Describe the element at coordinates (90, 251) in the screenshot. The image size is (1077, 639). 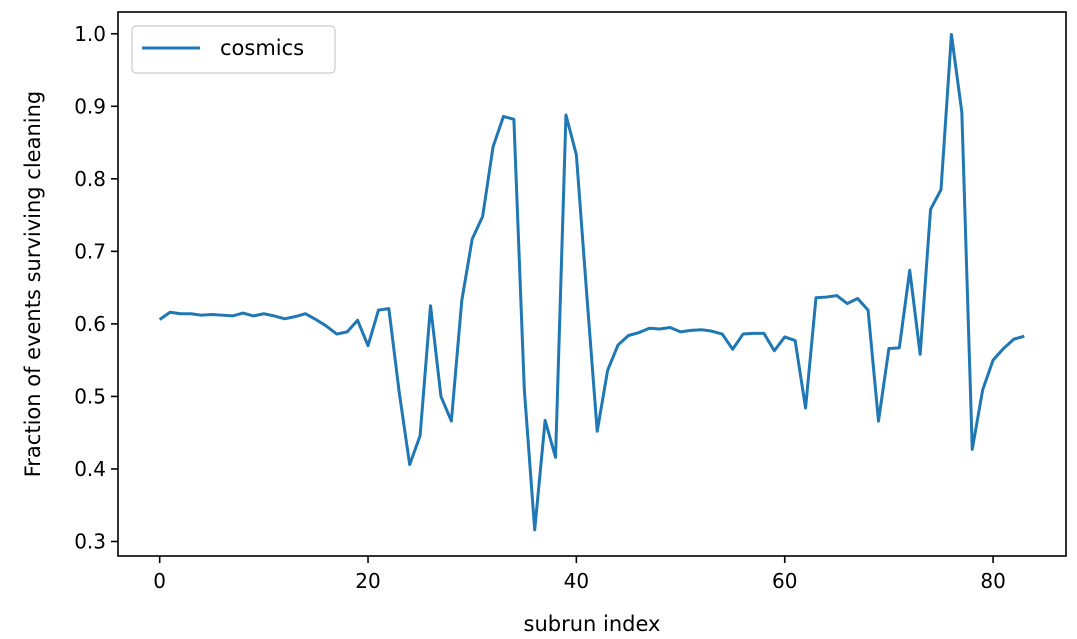
I see `y-tick-label: 0.7` at that location.